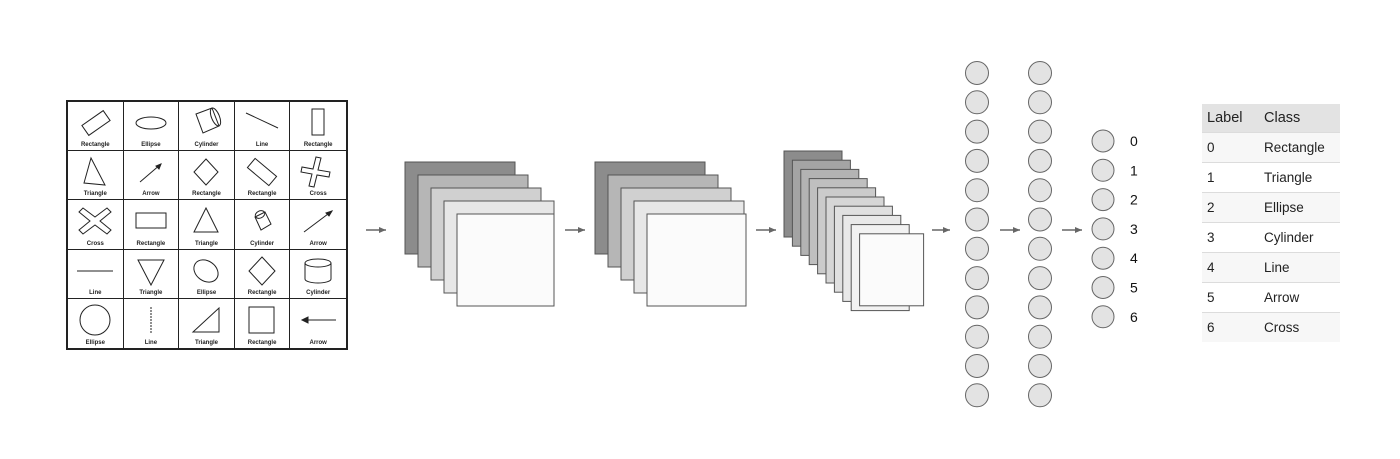  What do you see at coordinates (1299, 177) in the screenshot?
I see `row-class: Triangle` at bounding box center [1299, 177].